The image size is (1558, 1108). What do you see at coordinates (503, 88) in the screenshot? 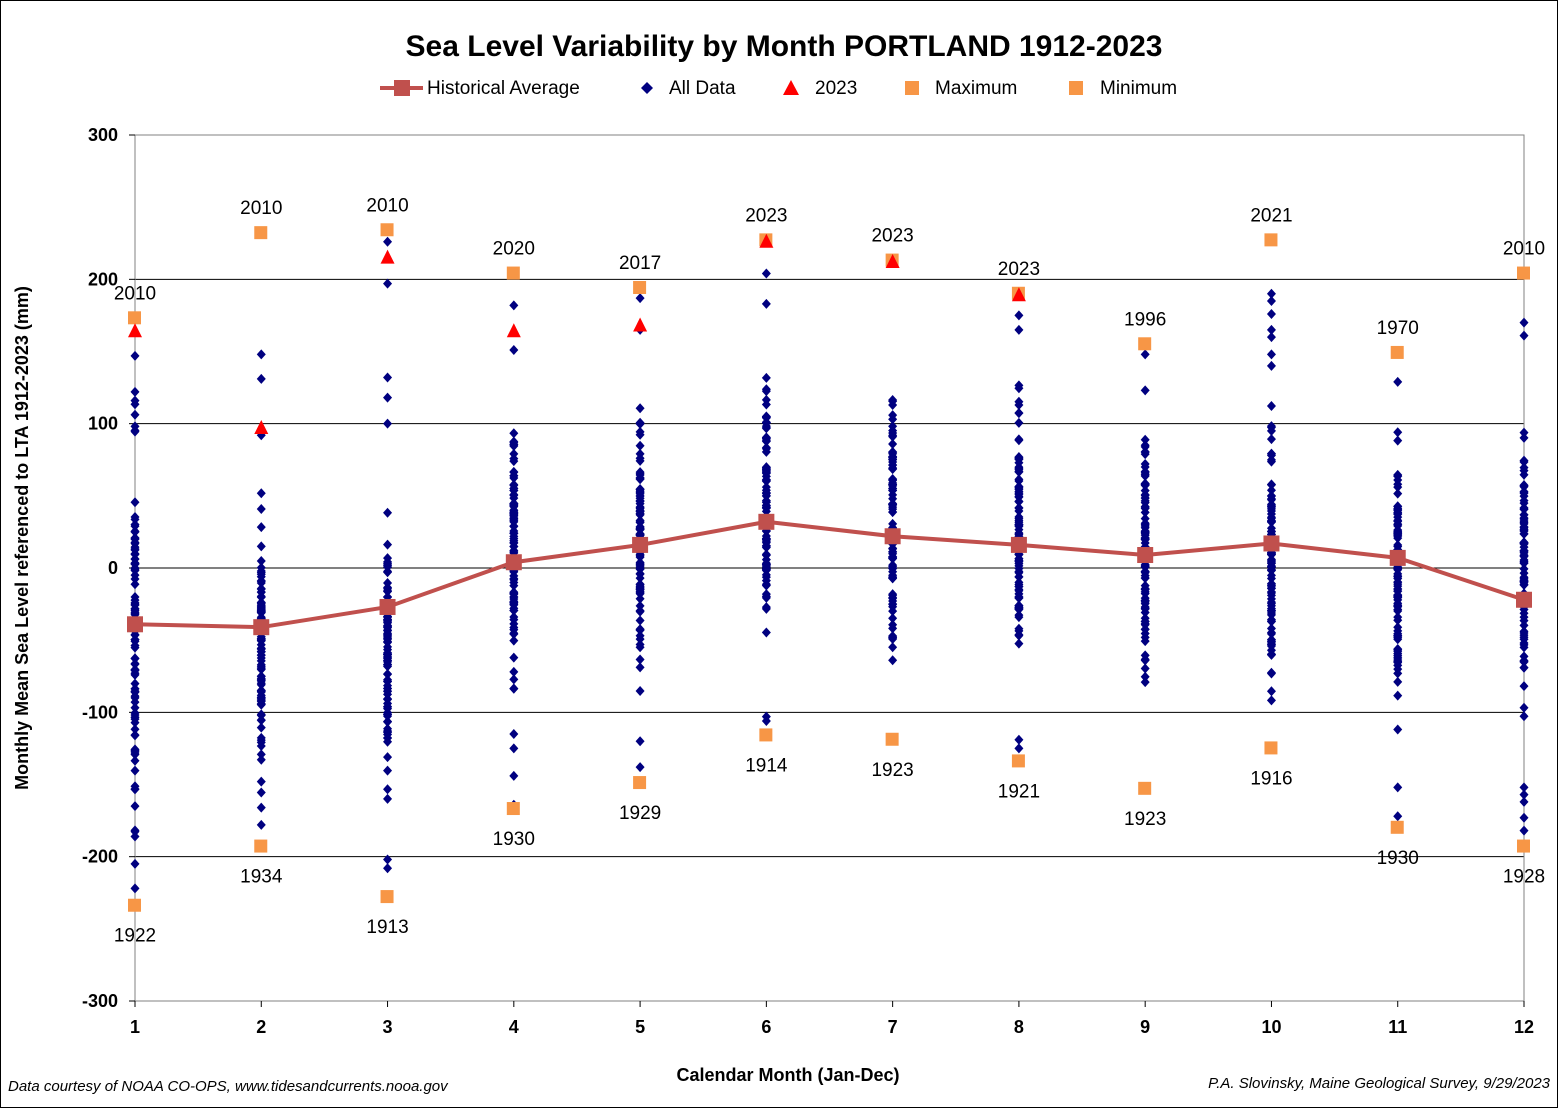
I see `legend-historical-average-label: Historical Average` at bounding box center [503, 88].